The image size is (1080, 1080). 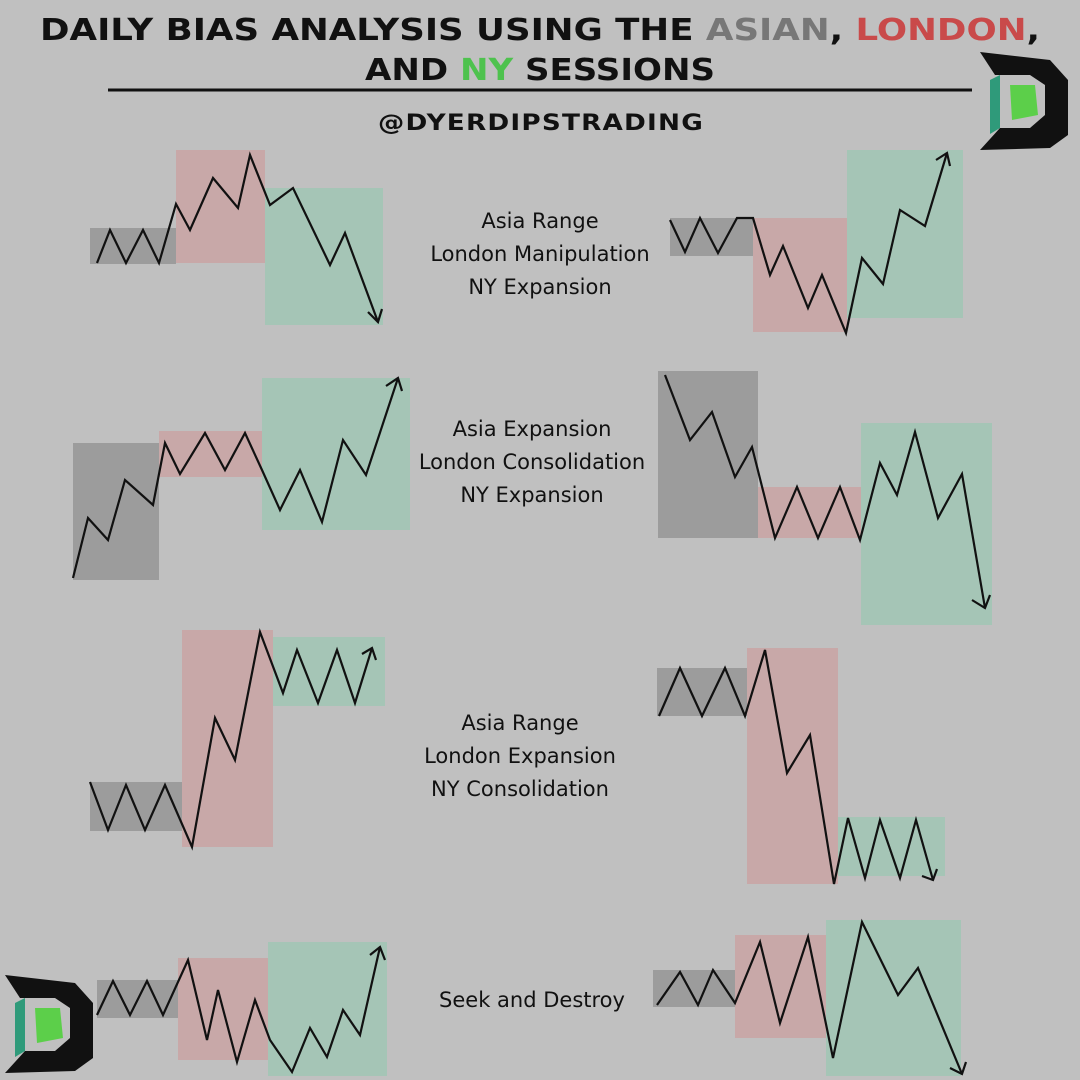 What do you see at coordinates (768, 30) in the screenshot?
I see `title-asian: ASIAN` at bounding box center [768, 30].